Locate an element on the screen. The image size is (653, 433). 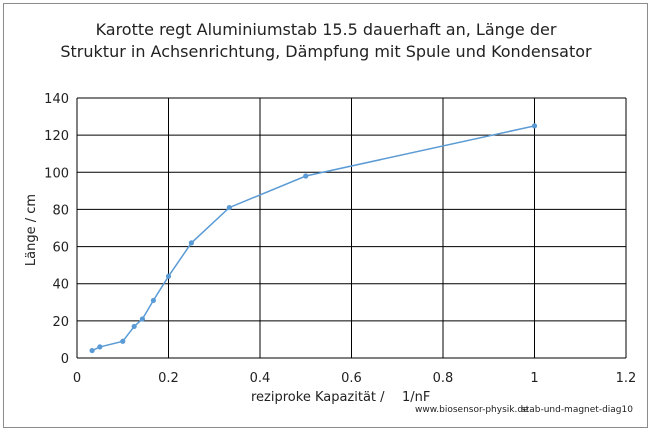
x-tick-label: 0 is located at coordinates (77, 378).